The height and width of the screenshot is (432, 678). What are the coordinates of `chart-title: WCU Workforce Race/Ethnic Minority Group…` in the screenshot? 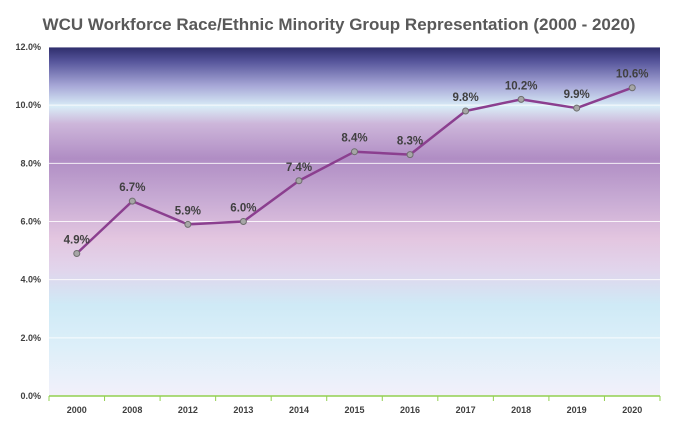 It's located at (339, 24).